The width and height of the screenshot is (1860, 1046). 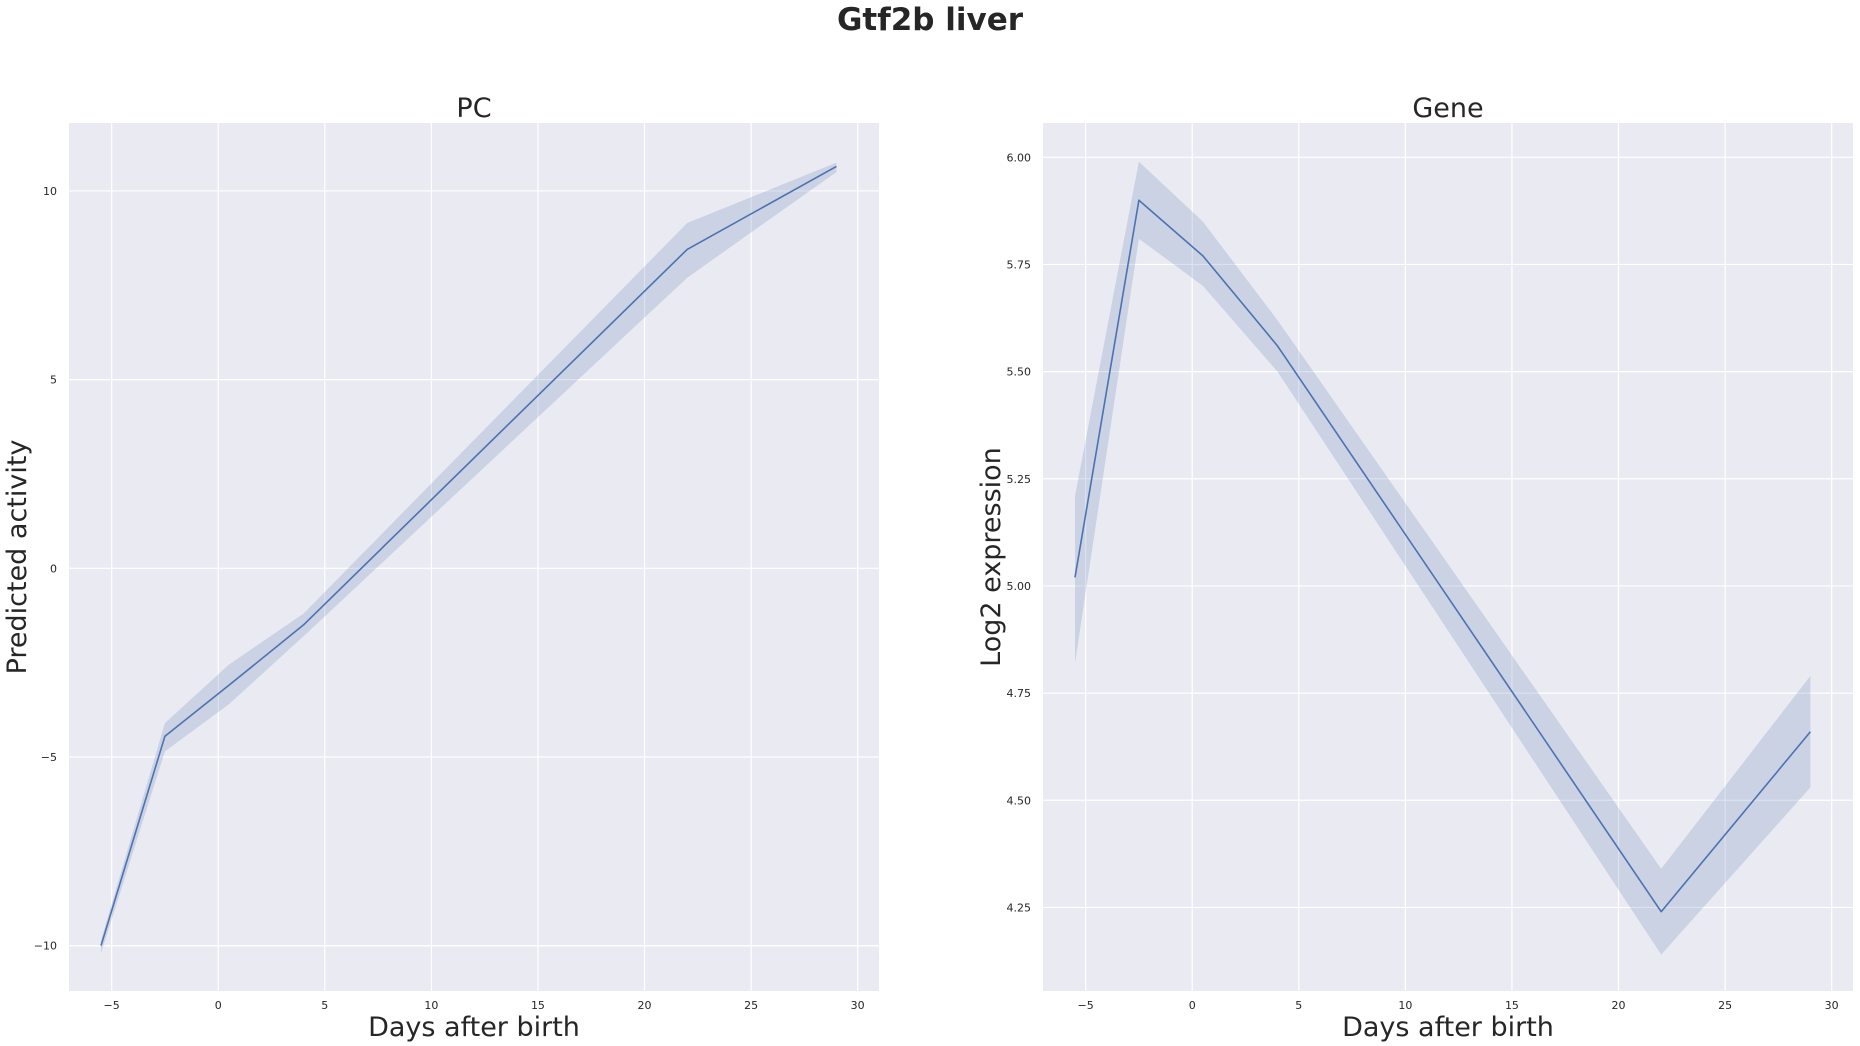 I want to click on y-axis-title: Predicted activity, so click(x=17, y=557).